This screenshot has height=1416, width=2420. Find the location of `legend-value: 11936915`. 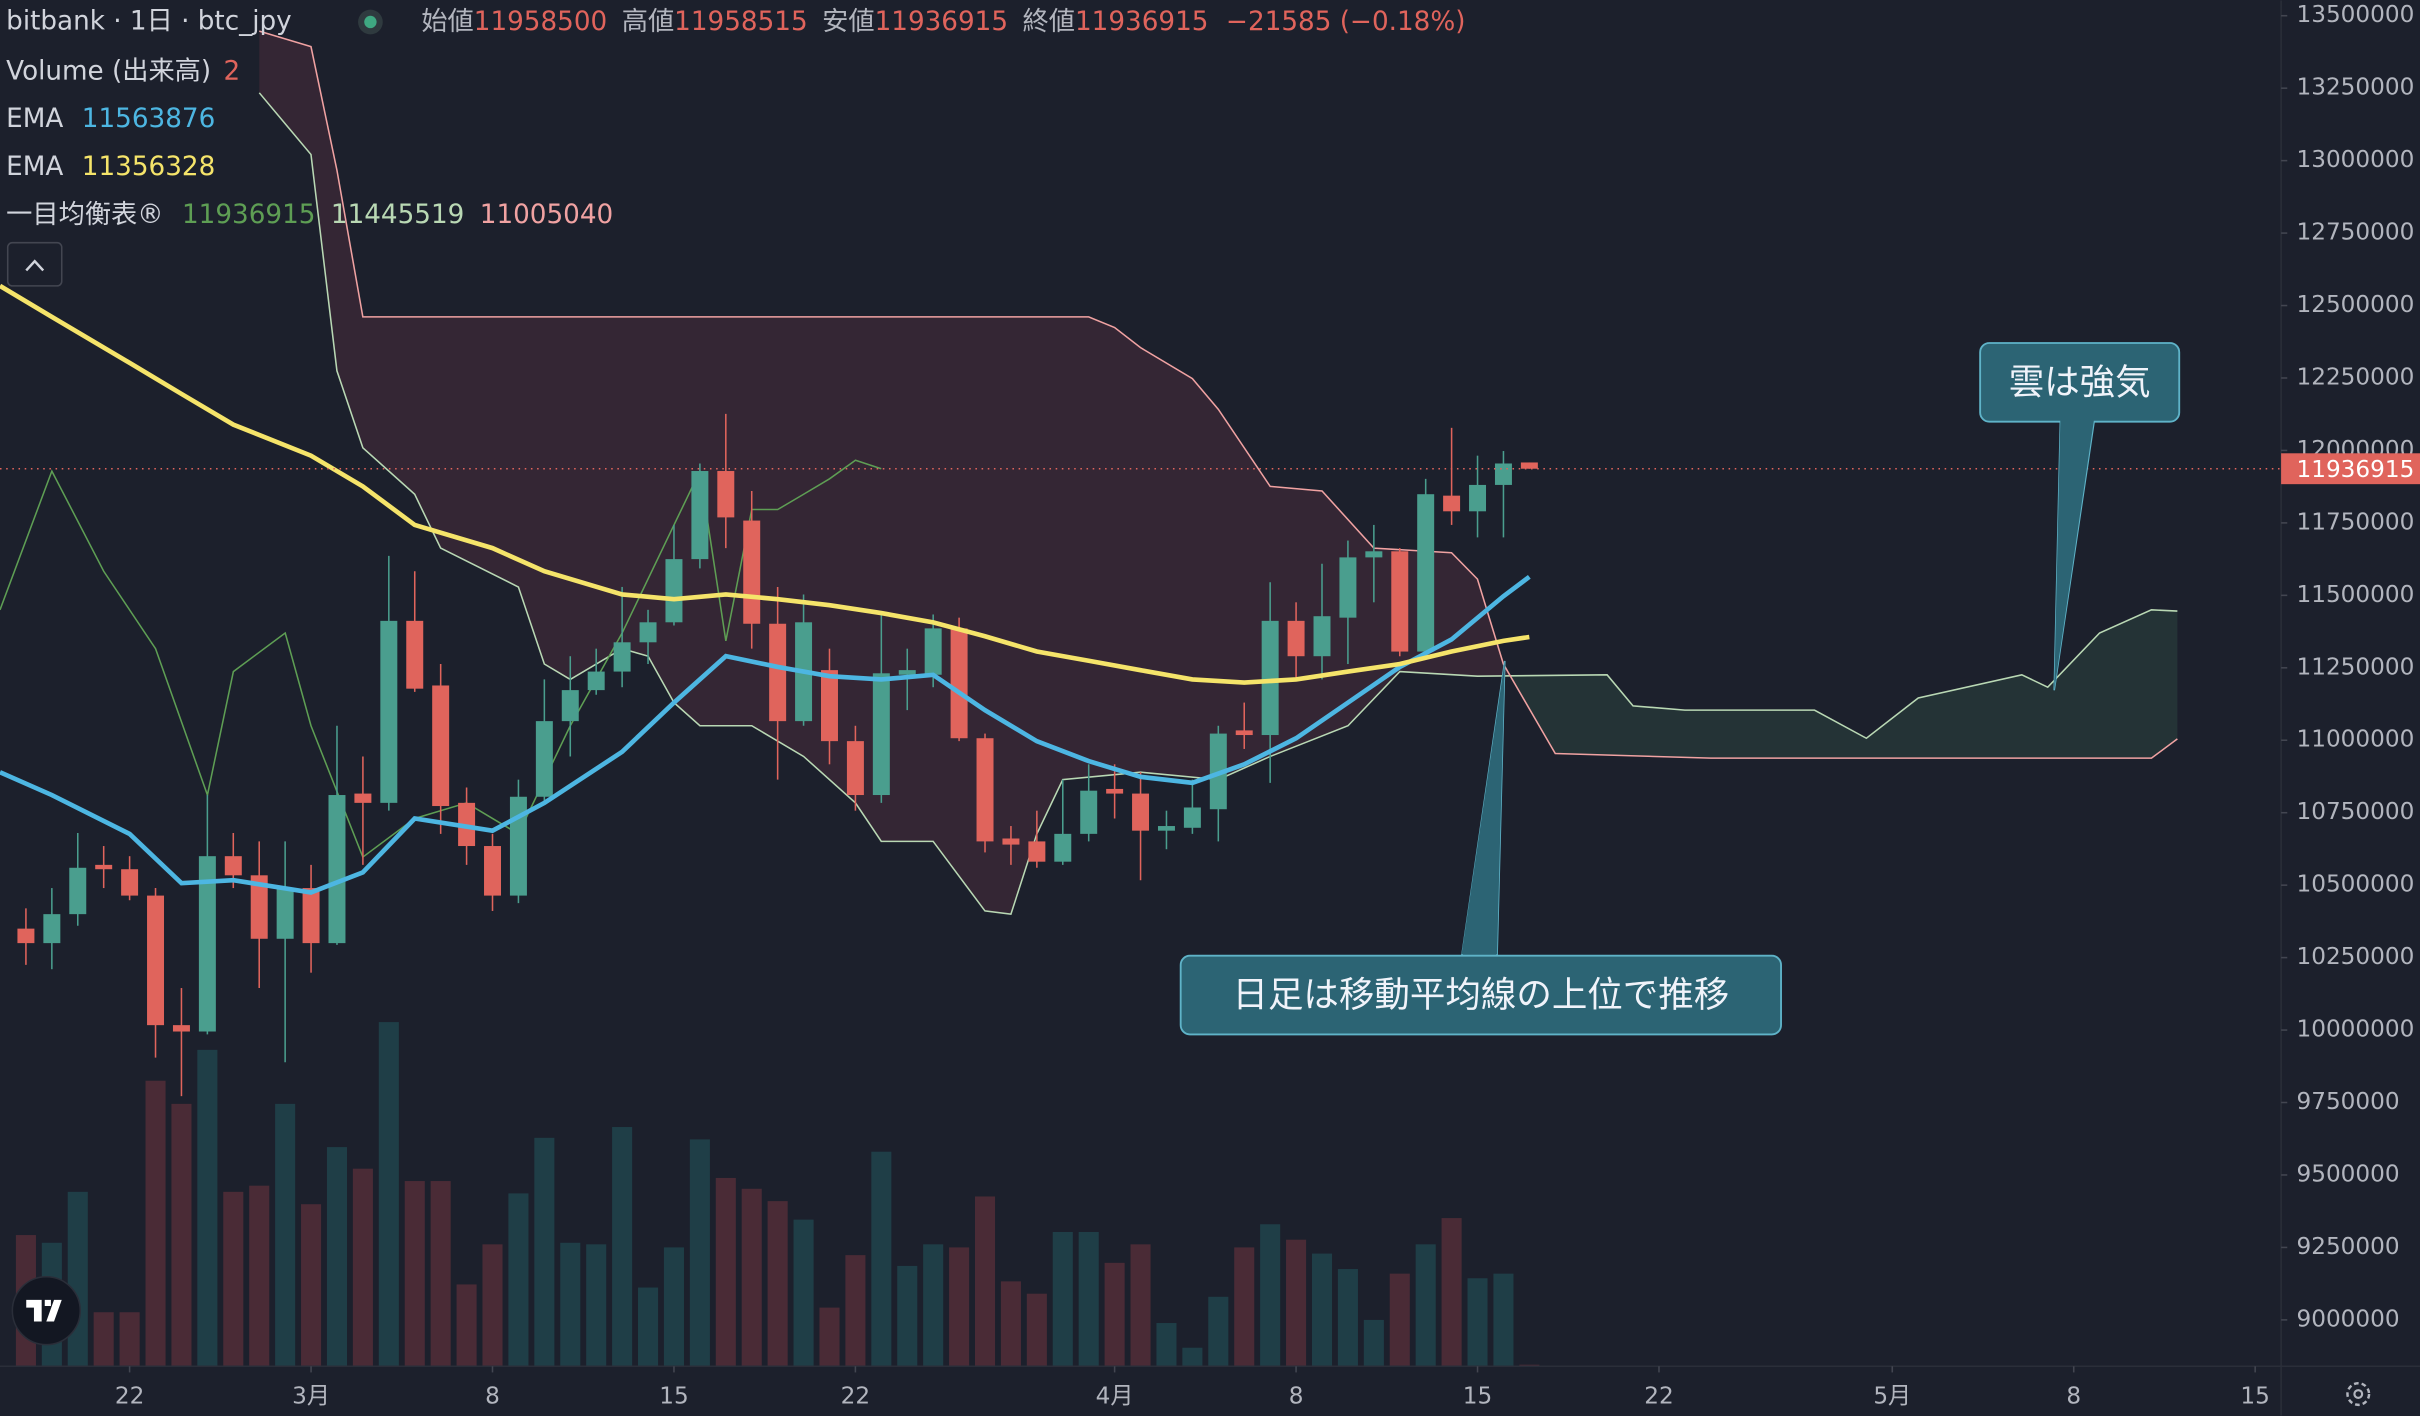

legend-value: 11936915 is located at coordinates (248, 214).